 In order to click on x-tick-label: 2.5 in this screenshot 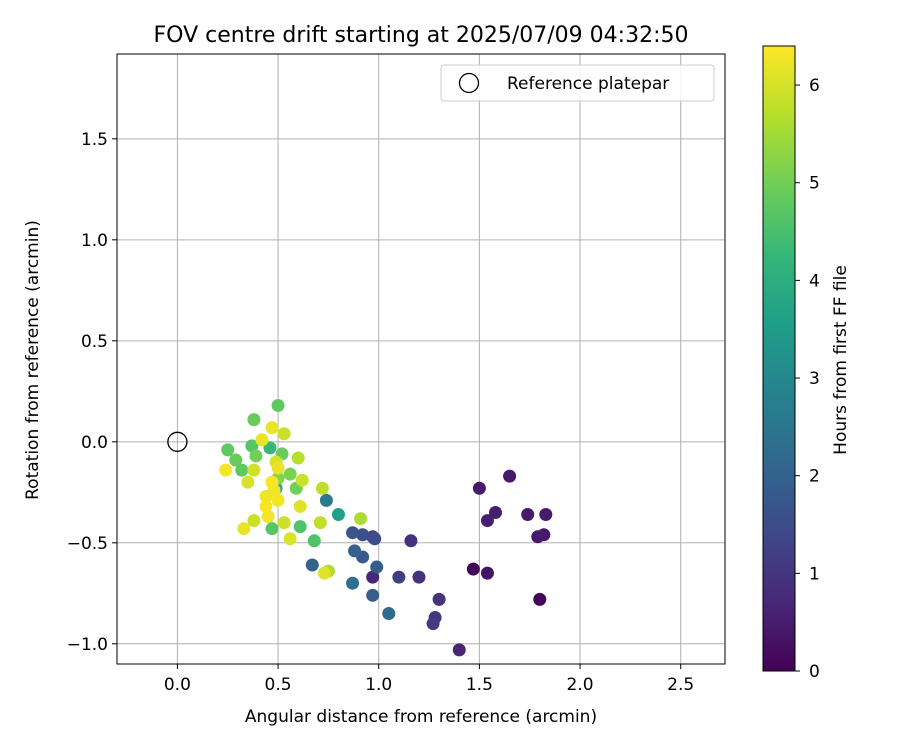, I will do `click(680, 685)`.